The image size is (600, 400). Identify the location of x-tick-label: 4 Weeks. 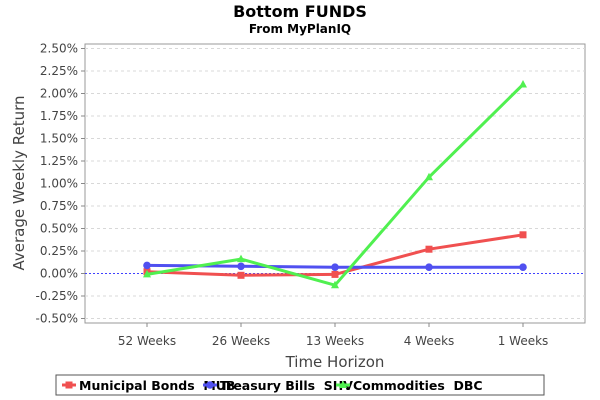
(429, 341).